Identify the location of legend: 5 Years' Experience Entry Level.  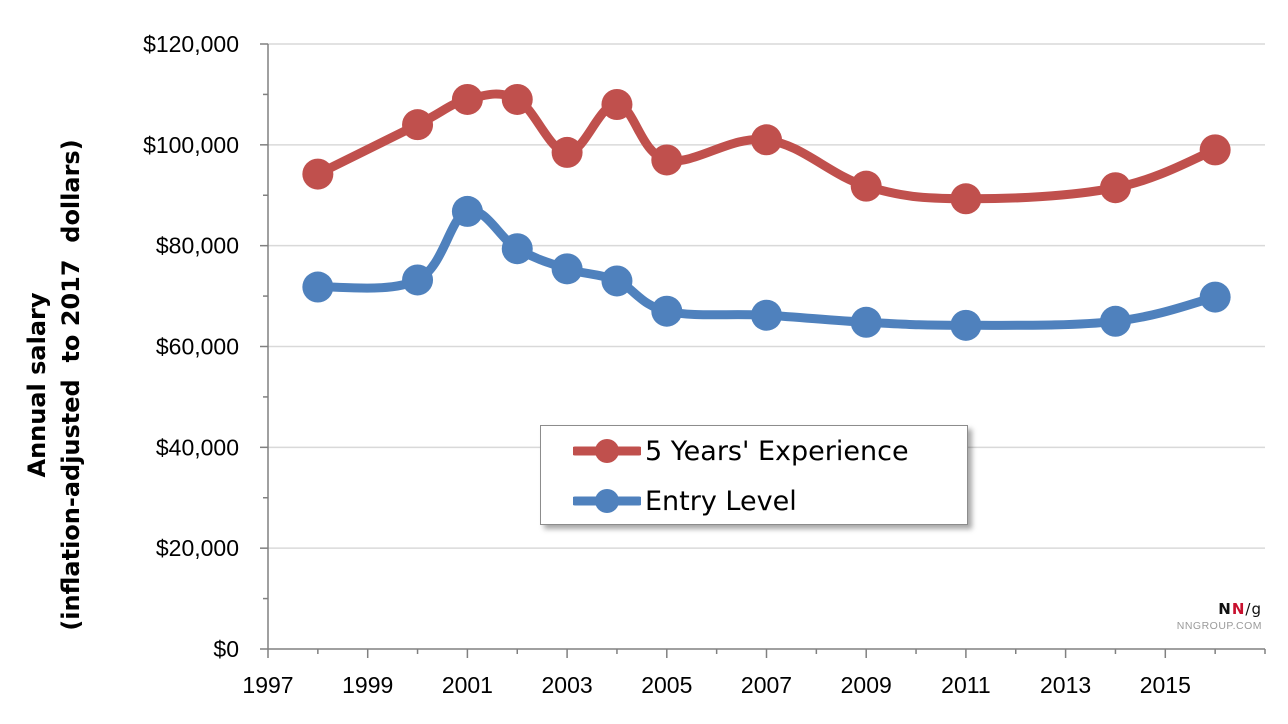
(754, 475).